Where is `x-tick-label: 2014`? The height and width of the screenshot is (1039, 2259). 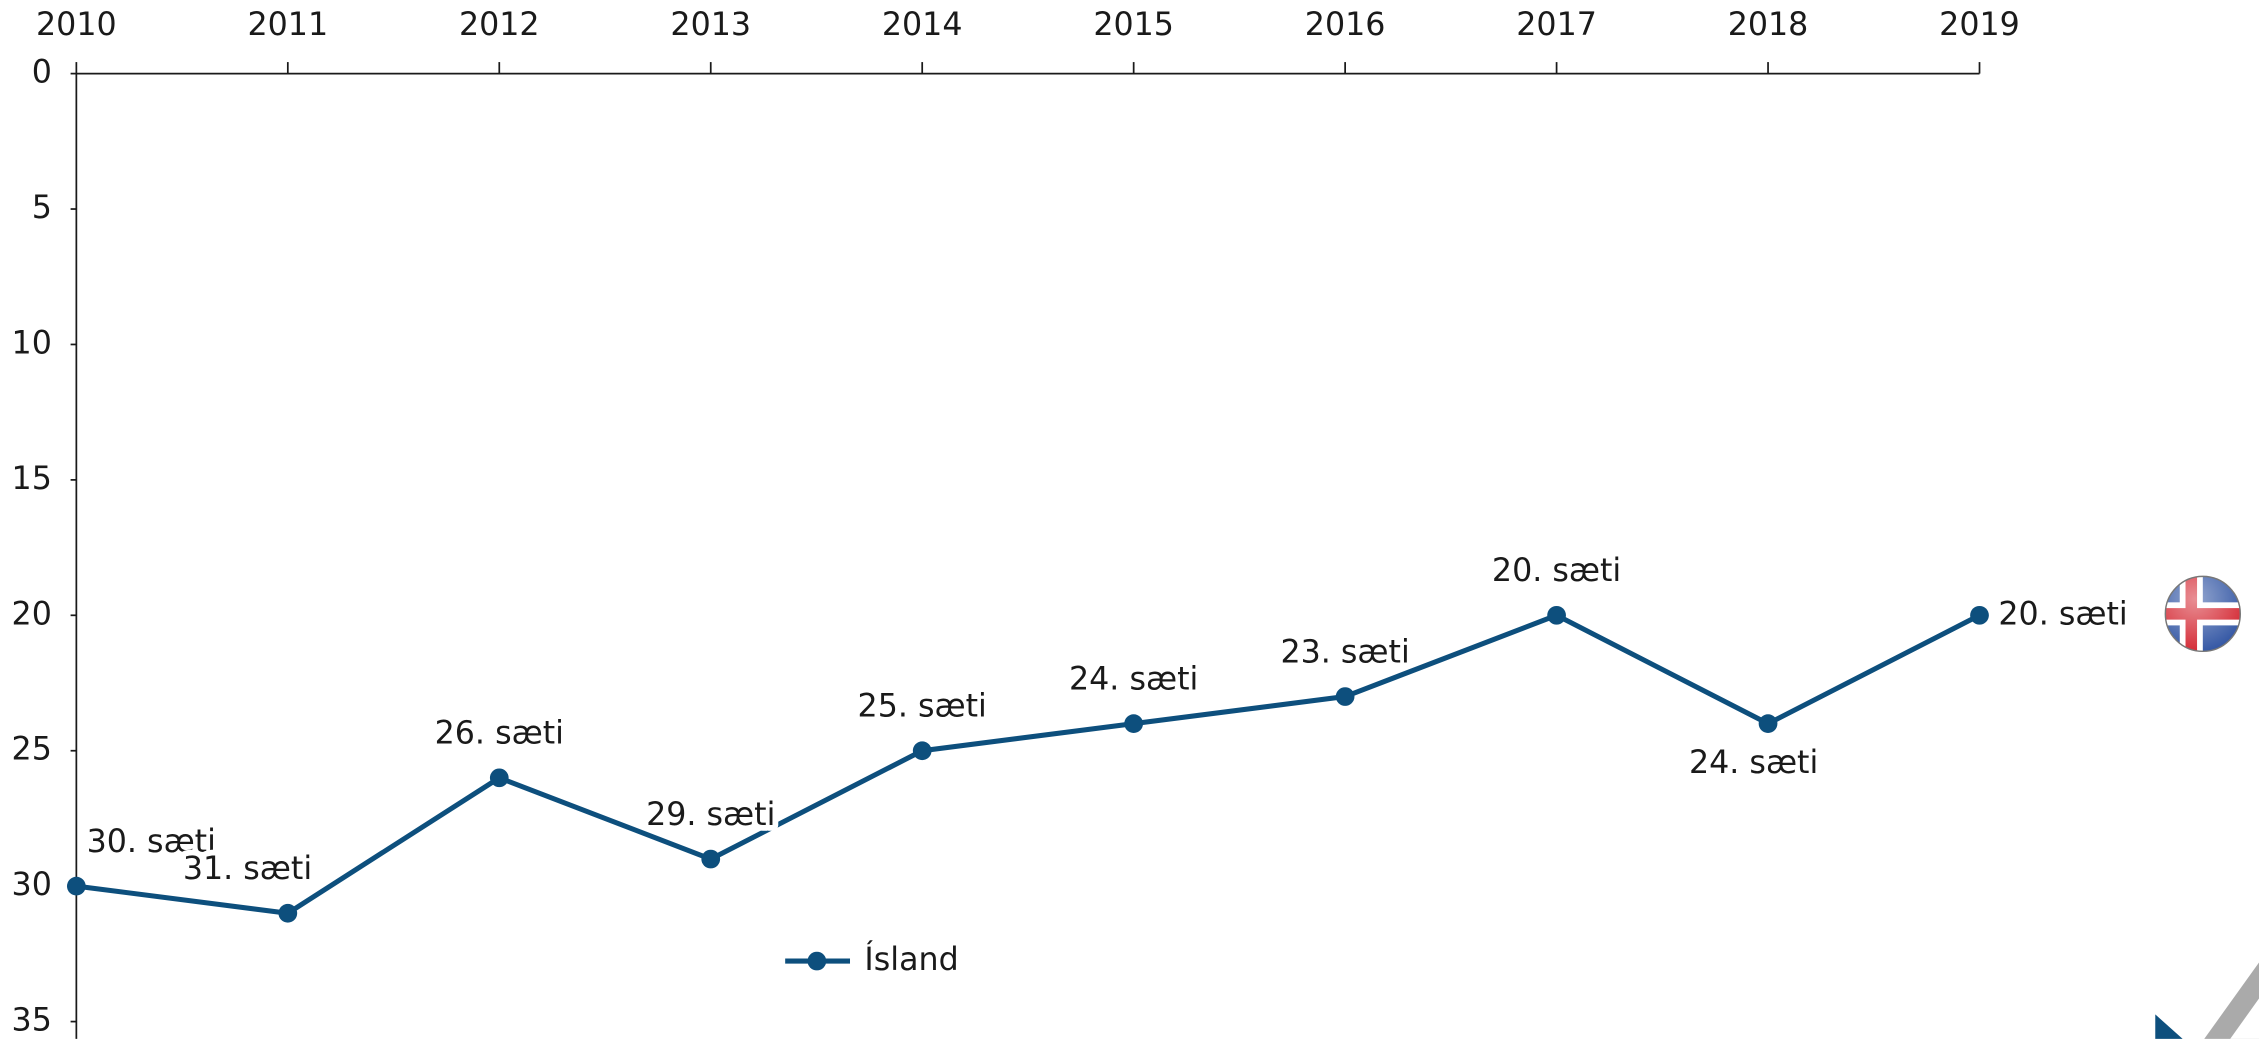 x-tick-label: 2014 is located at coordinates (922, 25).